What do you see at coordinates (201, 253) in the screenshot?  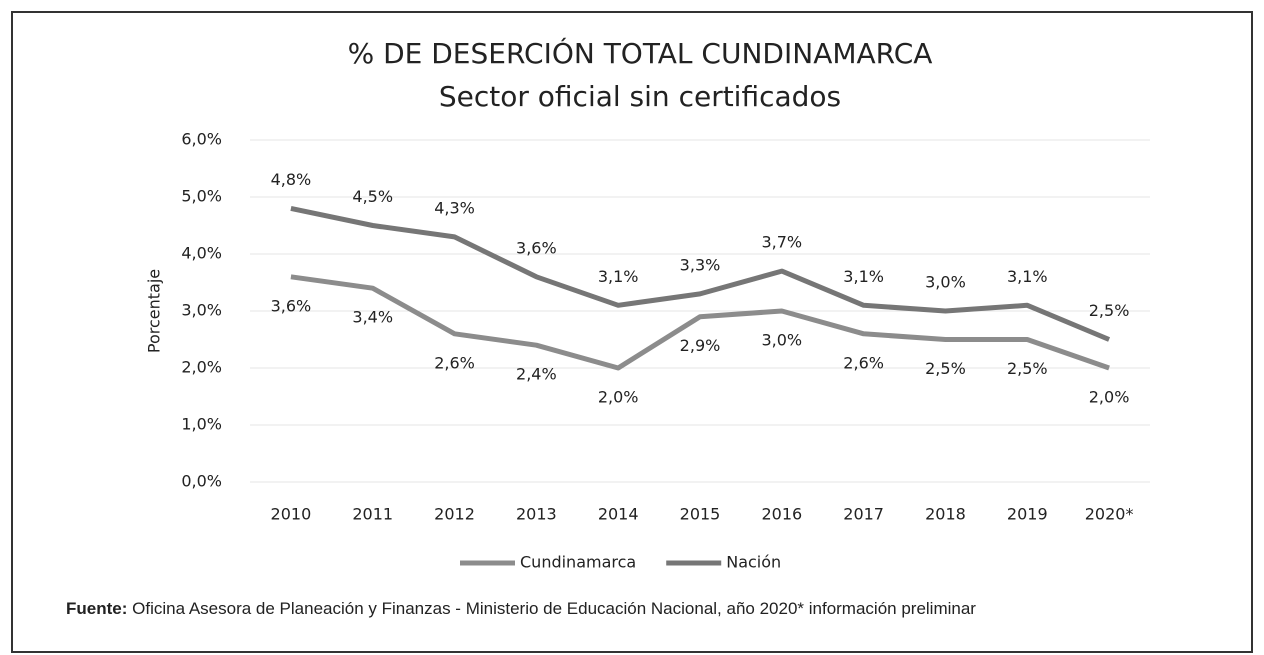 I see `y-tick-label: 4,0%` at bounding box center [201, 253].